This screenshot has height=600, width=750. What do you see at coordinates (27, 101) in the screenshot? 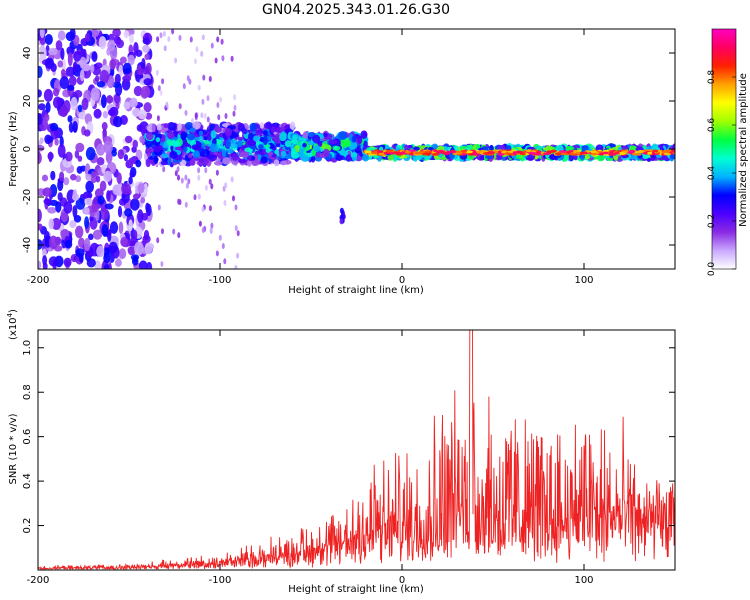
I see `spectrogram-ytick-label: 20` at bounding box center [27, 101].